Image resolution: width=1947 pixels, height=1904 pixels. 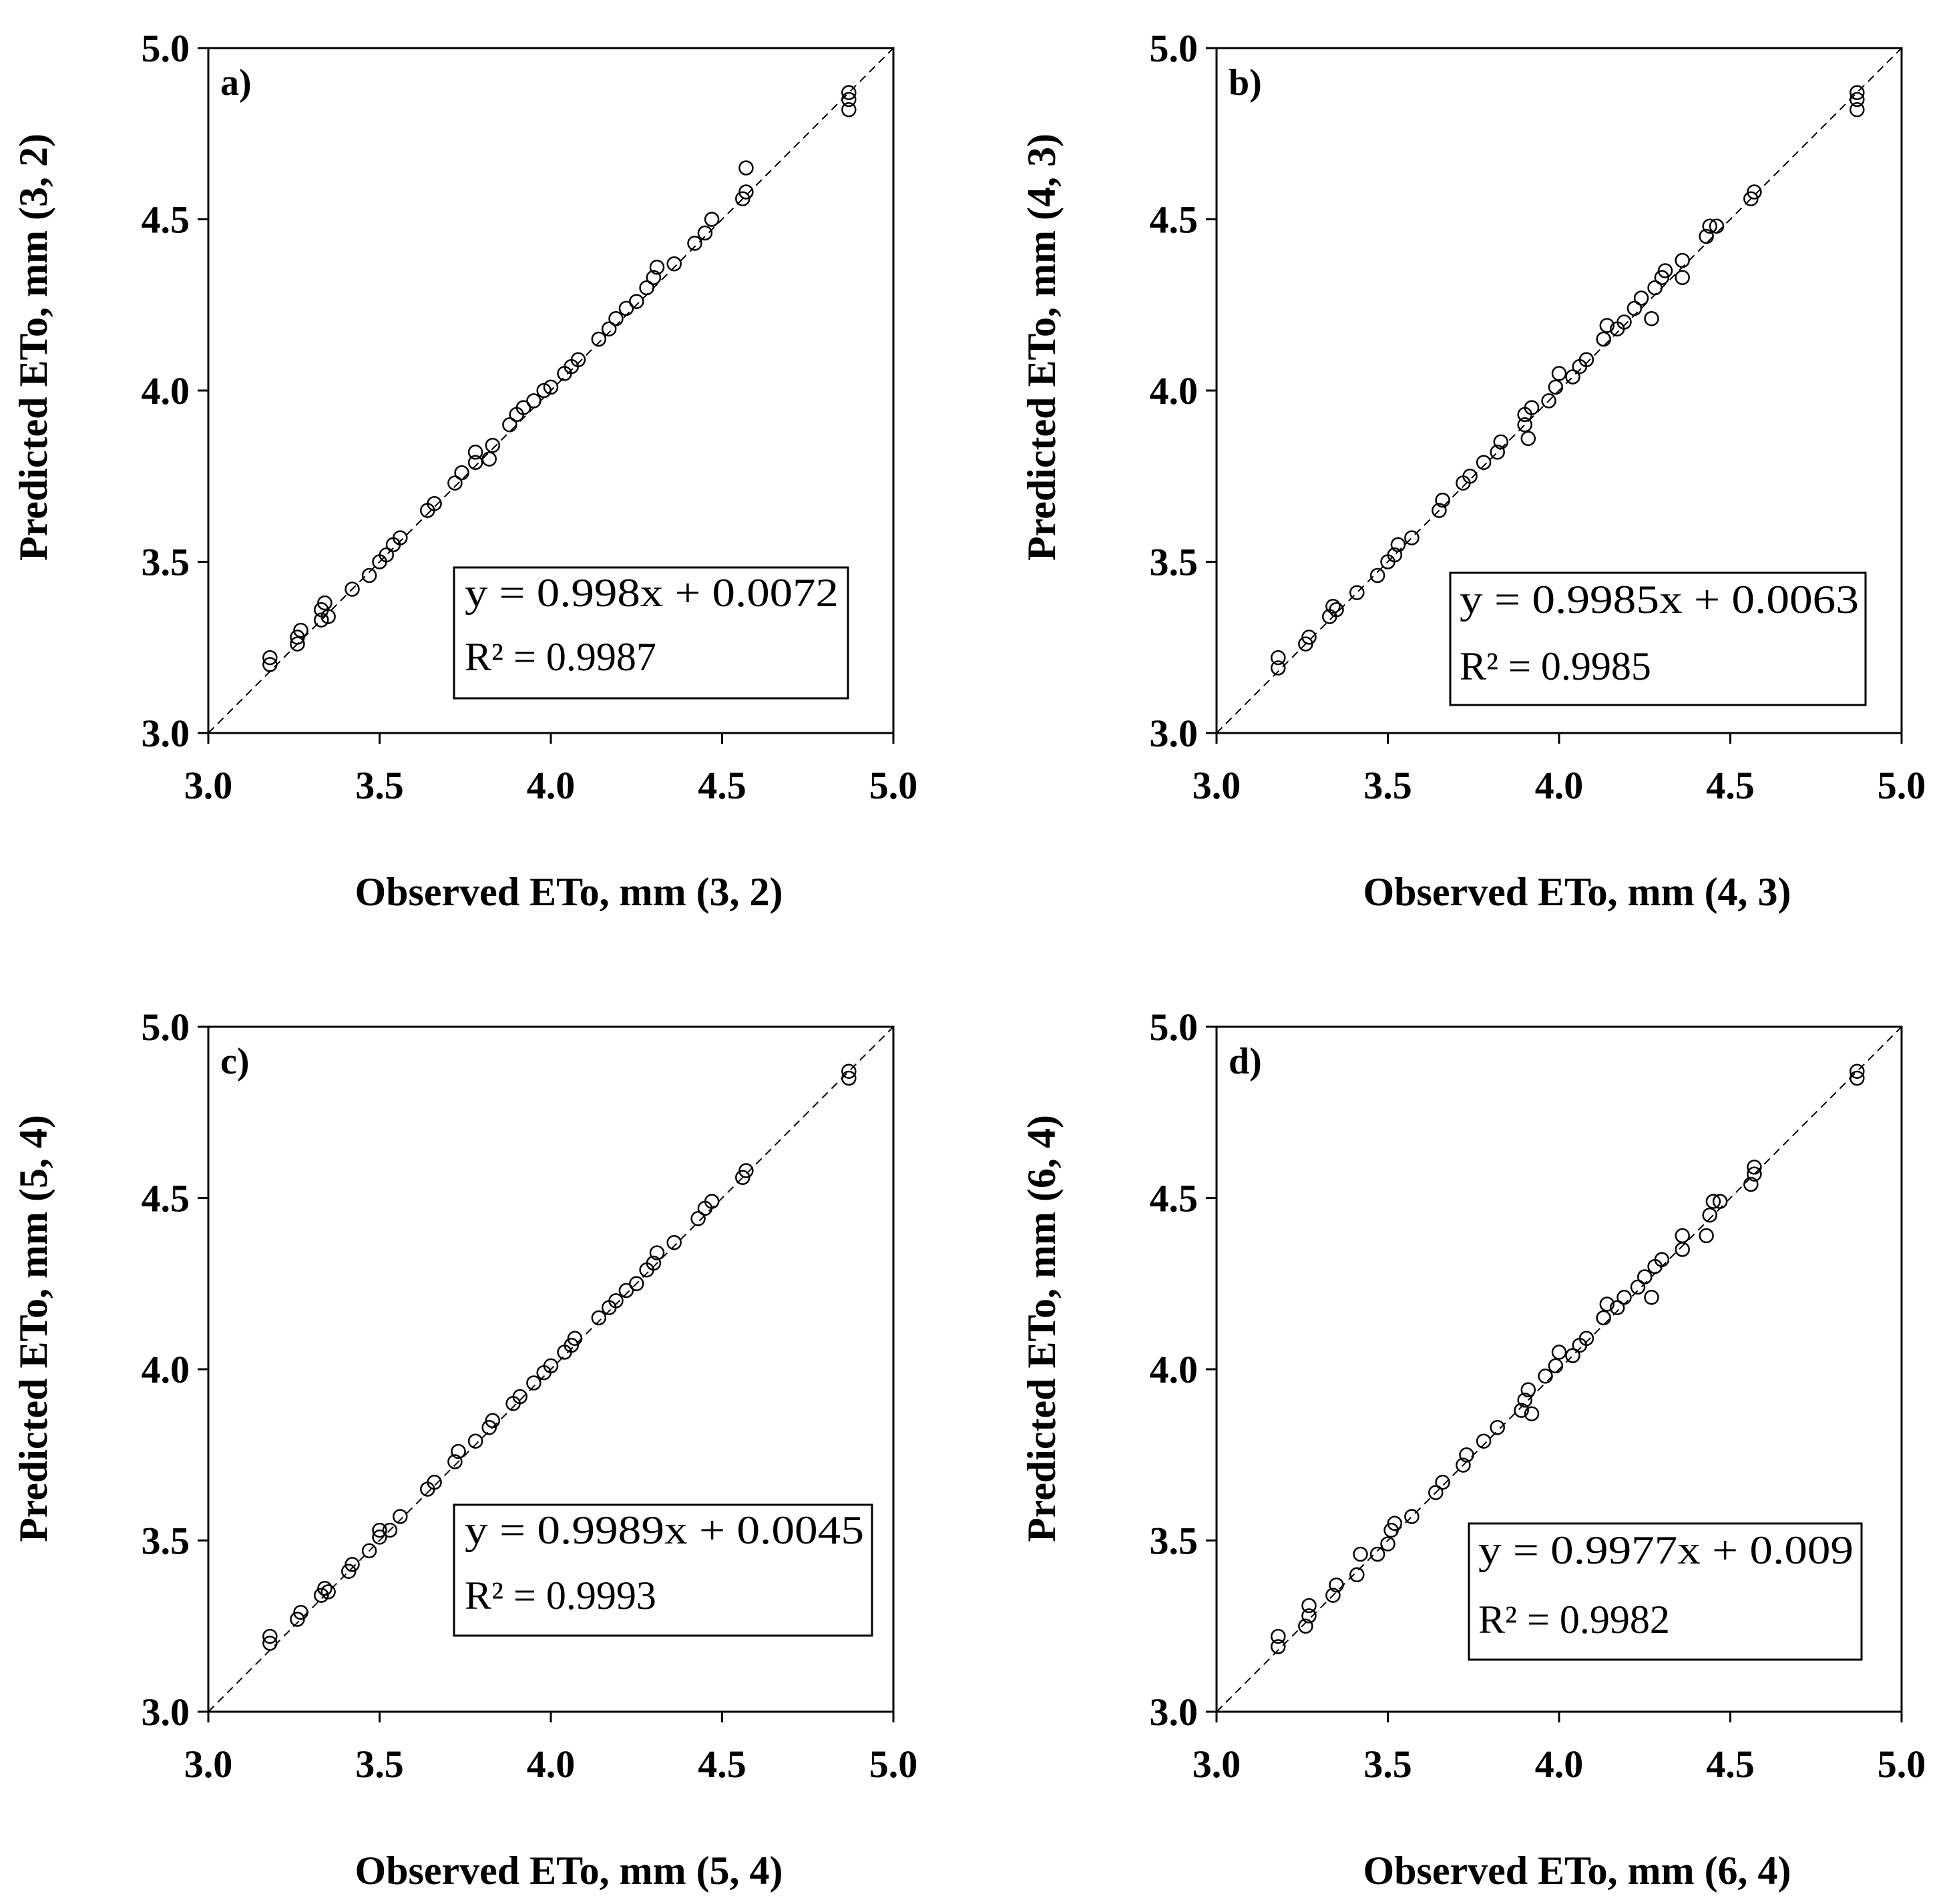 I want to click on y-axis-title: Predicted ETo, mm (5, 4), so click(x=33, y=1328).